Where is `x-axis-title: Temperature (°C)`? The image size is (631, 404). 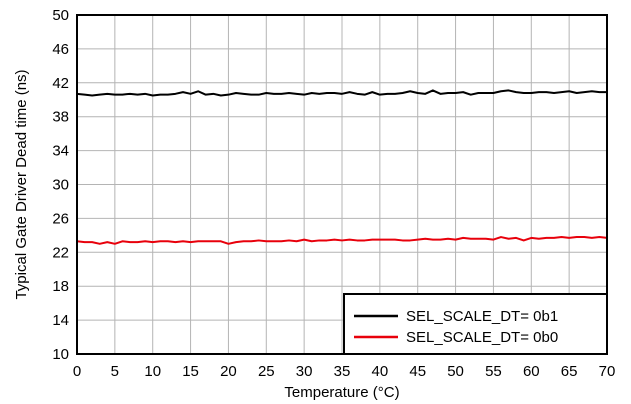 x-axis-title: Temperature (°C) is located at coordinates (341, 392).